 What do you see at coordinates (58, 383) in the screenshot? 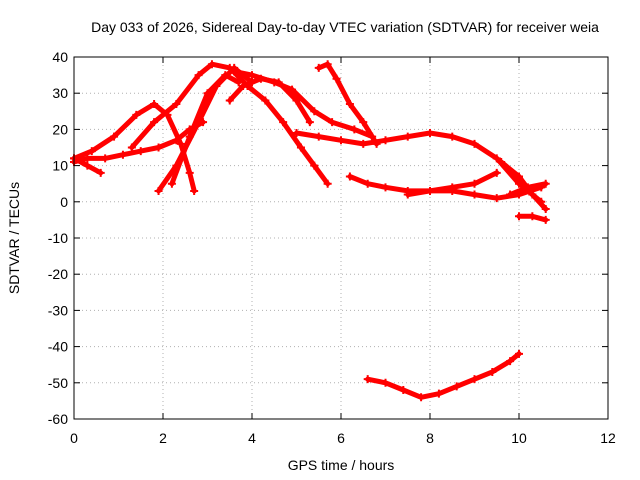
I see `y-tick-label: -50` at bounding box center [58, 383].